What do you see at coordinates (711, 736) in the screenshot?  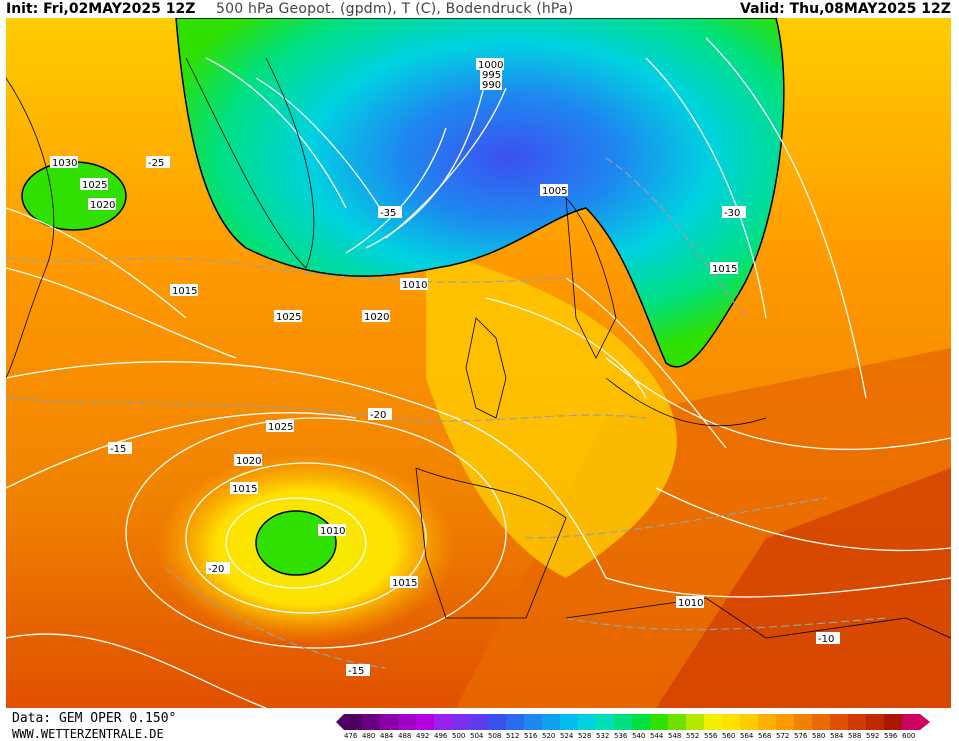 I see `legend-label: 556` at bounding box center [711, 736].